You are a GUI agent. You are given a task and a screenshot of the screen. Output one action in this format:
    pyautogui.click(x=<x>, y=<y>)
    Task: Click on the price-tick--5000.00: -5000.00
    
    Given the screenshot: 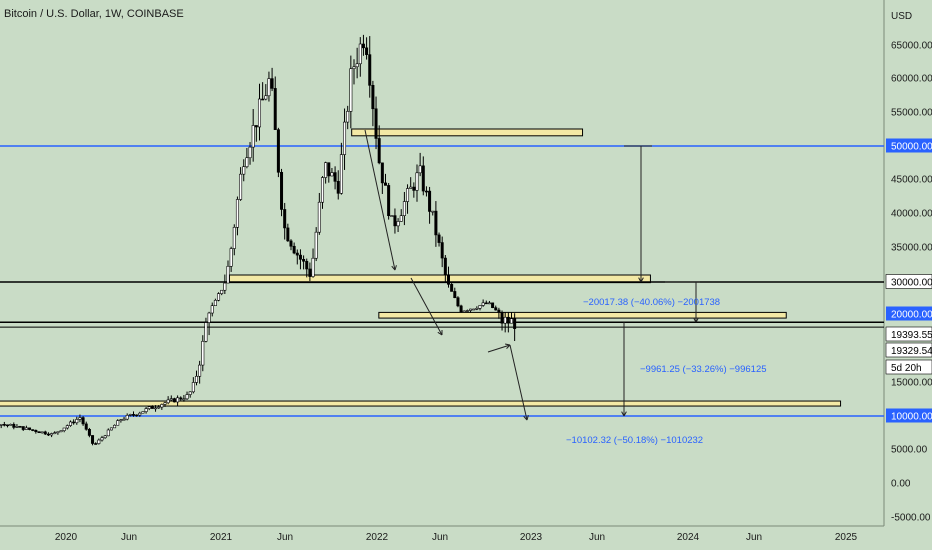 What is the action you would take?
    pyautogui.click(x=911, y=518)
    